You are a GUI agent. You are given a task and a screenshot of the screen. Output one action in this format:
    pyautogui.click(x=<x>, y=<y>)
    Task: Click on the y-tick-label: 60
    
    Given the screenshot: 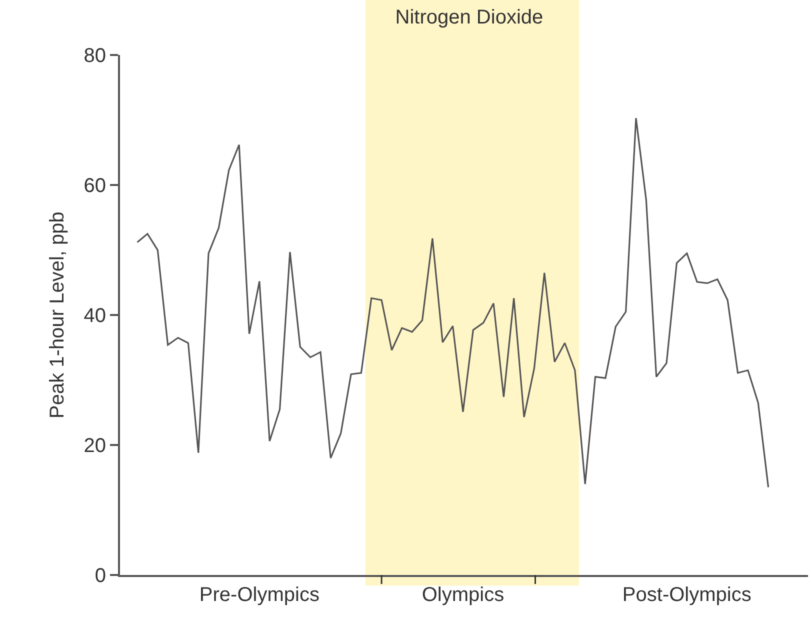 What is the action you would take?
    pyautogui.click(x=95, y=186)
    